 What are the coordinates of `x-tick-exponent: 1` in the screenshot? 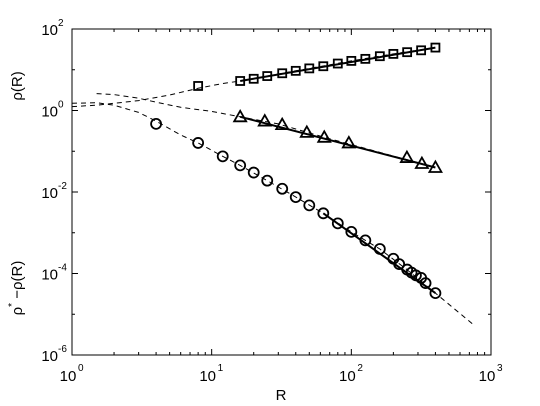 It's located at (221, 368).